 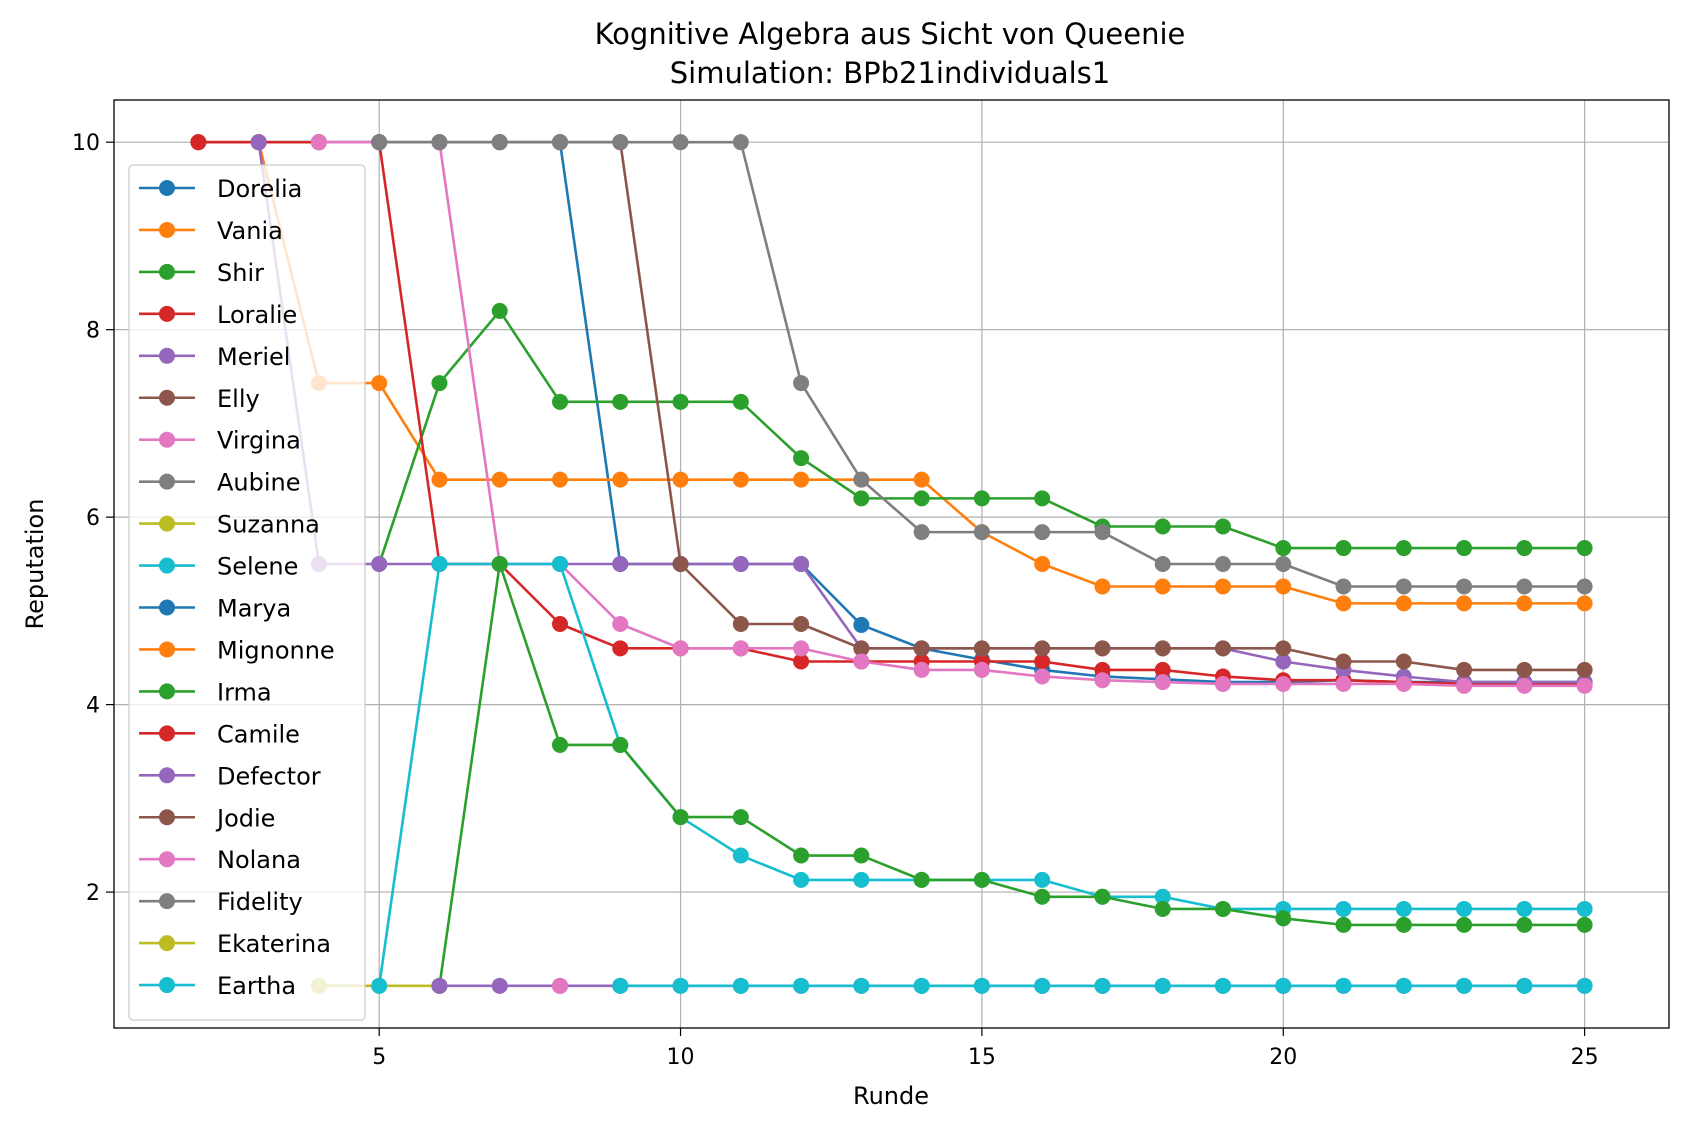 I want to click on legend-item-suzanna: Suzanna, so click(x=229, y=525).